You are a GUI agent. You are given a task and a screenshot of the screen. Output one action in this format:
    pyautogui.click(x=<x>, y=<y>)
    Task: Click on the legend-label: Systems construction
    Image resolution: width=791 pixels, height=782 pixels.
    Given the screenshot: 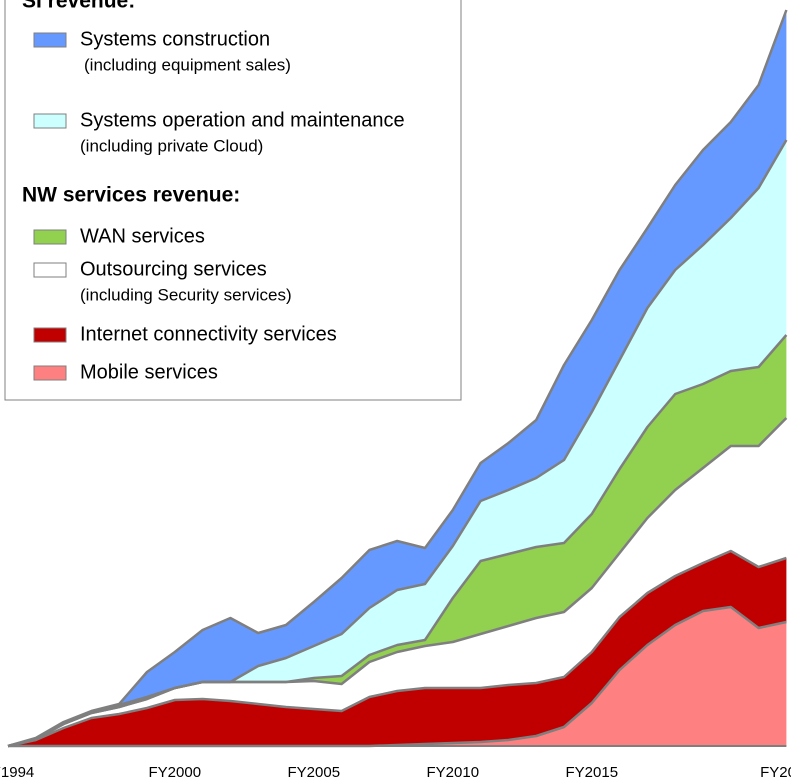 What is the action you would take?
    pyautogui.click(x=175, y=39)
    